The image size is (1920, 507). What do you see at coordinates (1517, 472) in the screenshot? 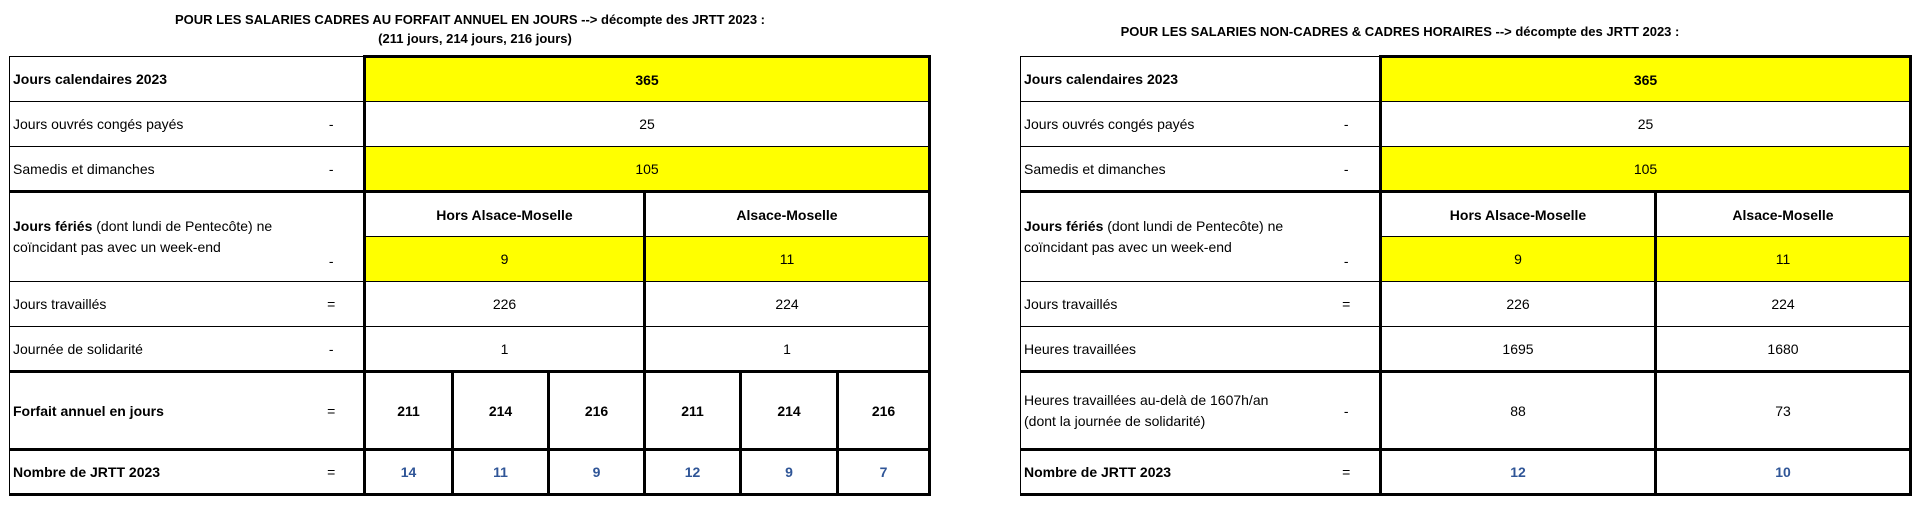
I see `r-value-jrtt-hors: 12` at bounding box center [1517, 472].